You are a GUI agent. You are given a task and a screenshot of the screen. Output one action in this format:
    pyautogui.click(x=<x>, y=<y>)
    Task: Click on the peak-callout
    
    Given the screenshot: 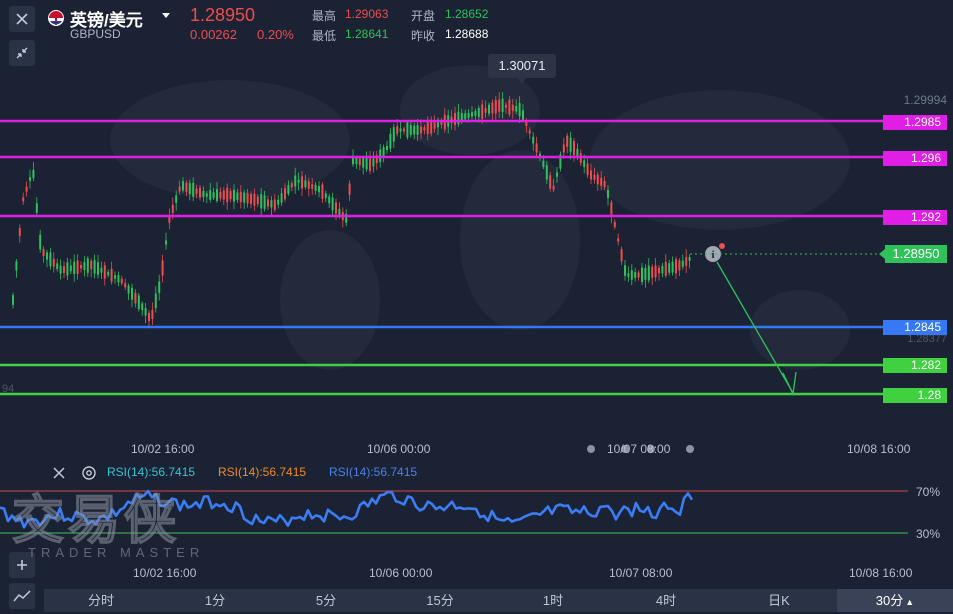 What is the action you would take?
    pyautogui.click(x=522, y=69)
    